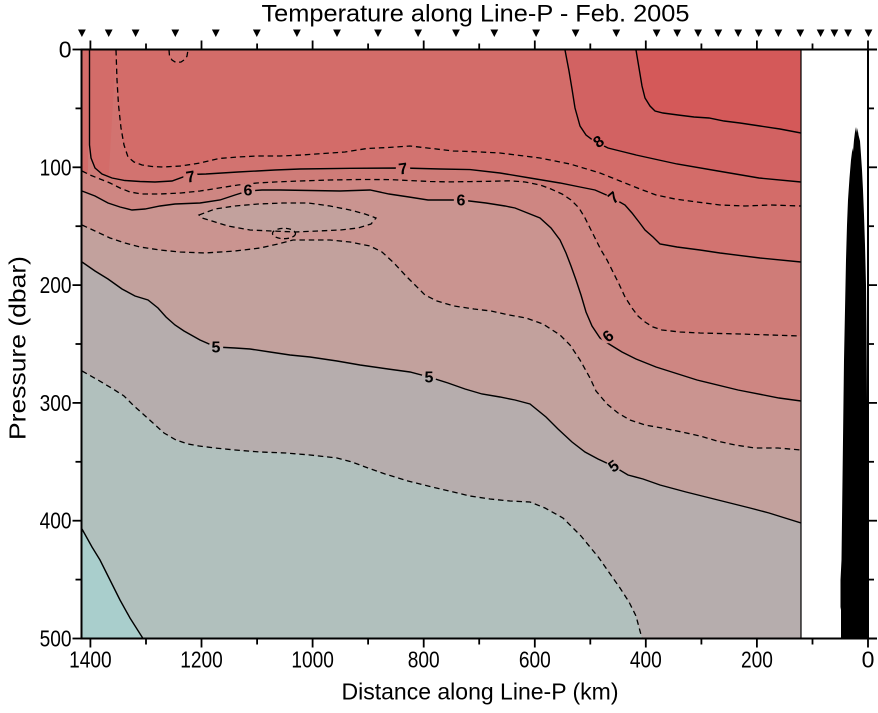 The height and width of the screenshot is (713, 878). What do you see at coordinates (56, 639) in the screenshot?
I see `svg-text: 500` at bounding box center [56, 639].